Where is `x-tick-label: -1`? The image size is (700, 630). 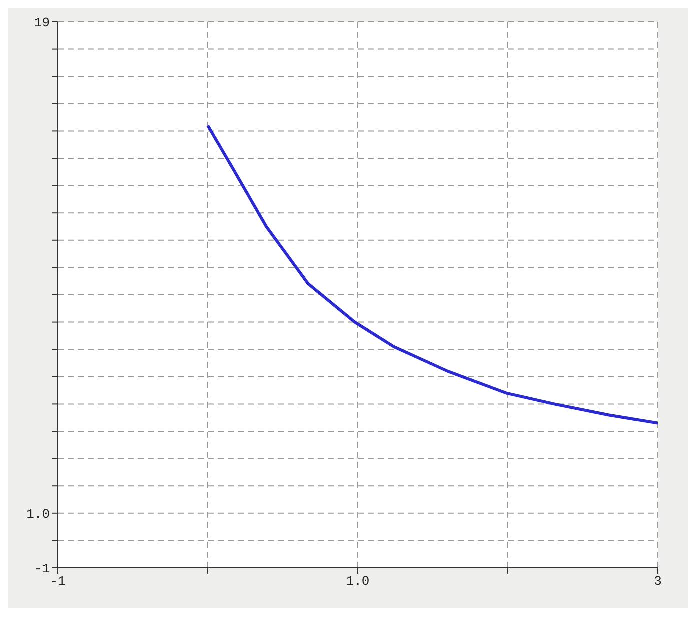 x-tick-label: -1 is located at coordinates (58, 582).